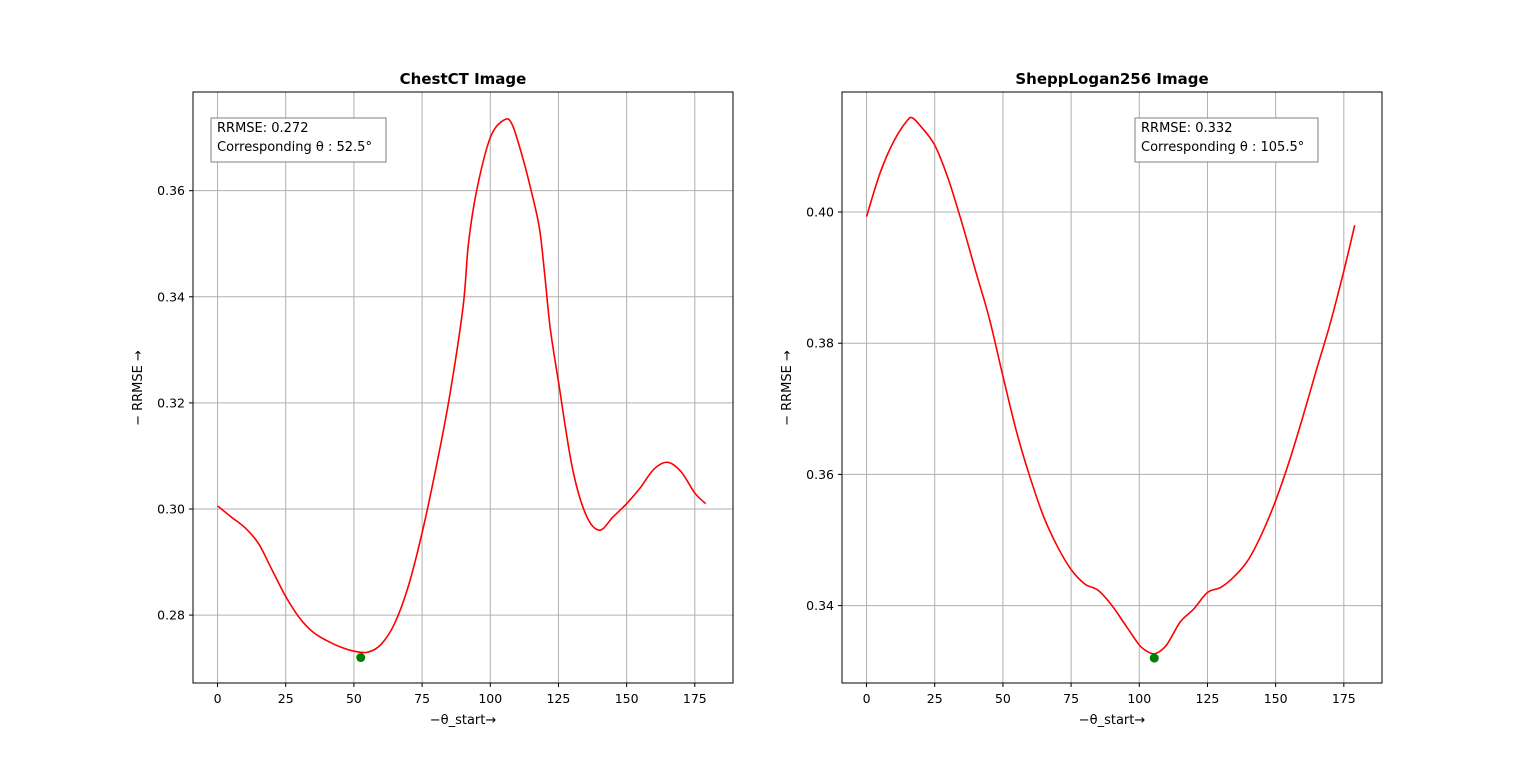 The width and height of the screenshot is (1536, 767). What do you see at coordinates (171, 615) in the screenshot?
I see `chestct-ytick-label: 0.28` at bounding box center [171, 615].